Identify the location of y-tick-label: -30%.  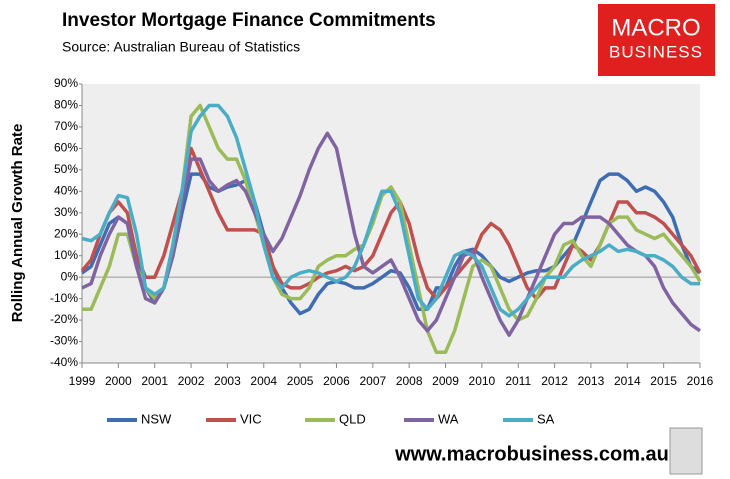
(64, 341).